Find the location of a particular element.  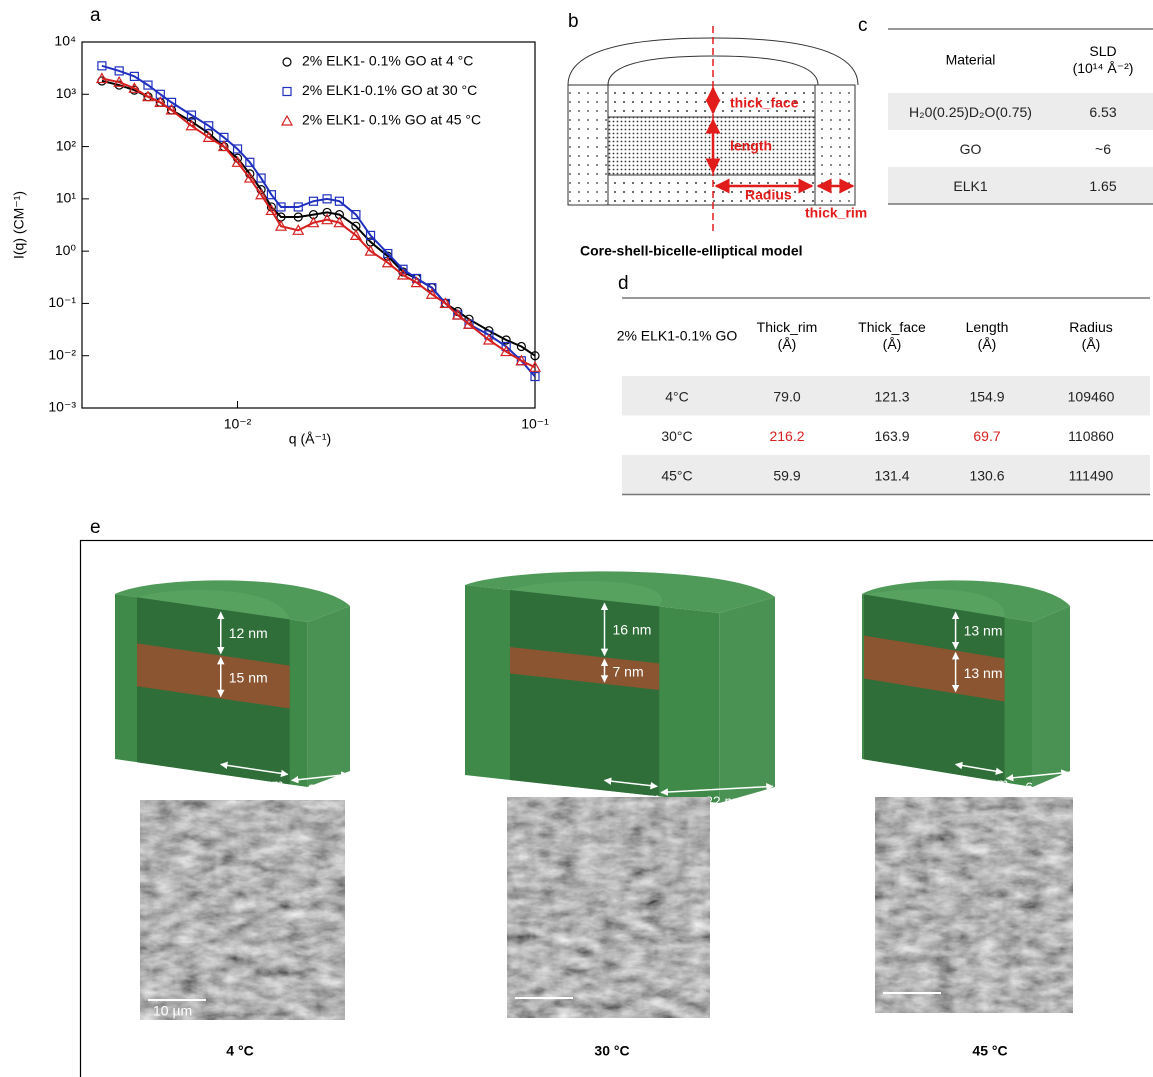

panel-label: a is located at coordinates (95, 15).